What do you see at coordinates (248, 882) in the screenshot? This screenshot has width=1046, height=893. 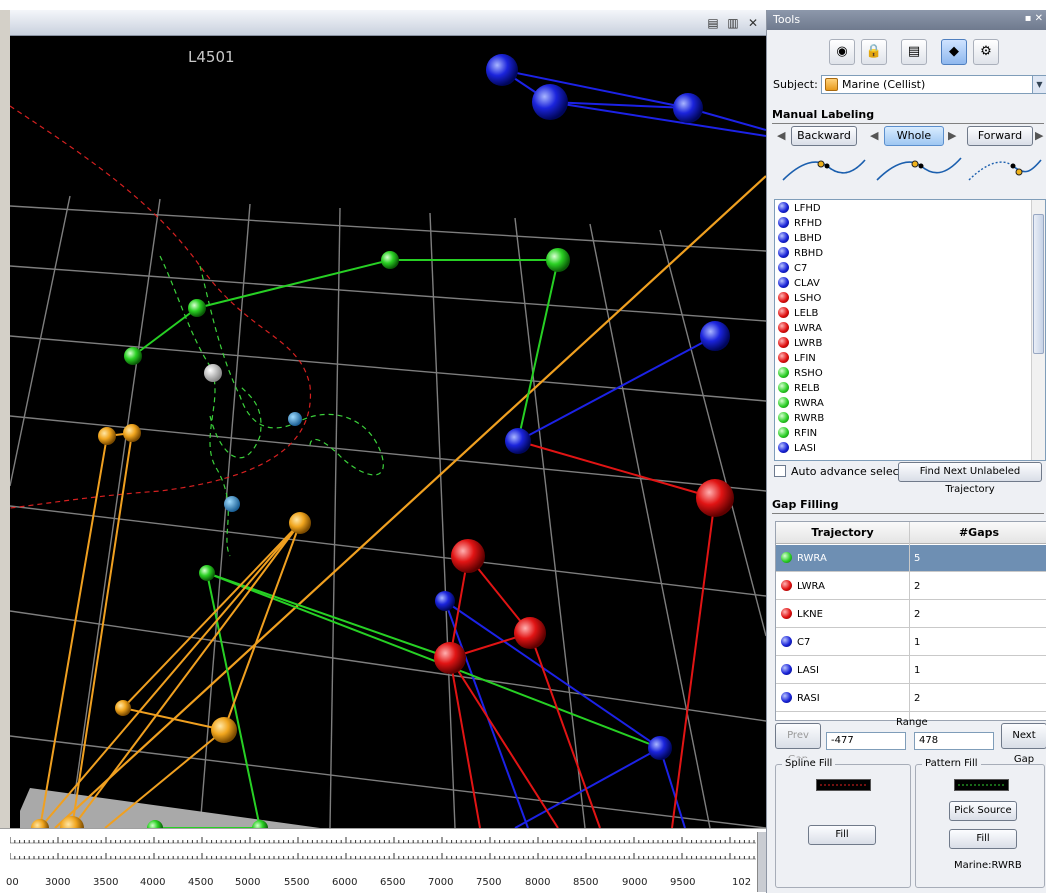 I see `timeline-label: 5000` at bounding box center [248, 882].